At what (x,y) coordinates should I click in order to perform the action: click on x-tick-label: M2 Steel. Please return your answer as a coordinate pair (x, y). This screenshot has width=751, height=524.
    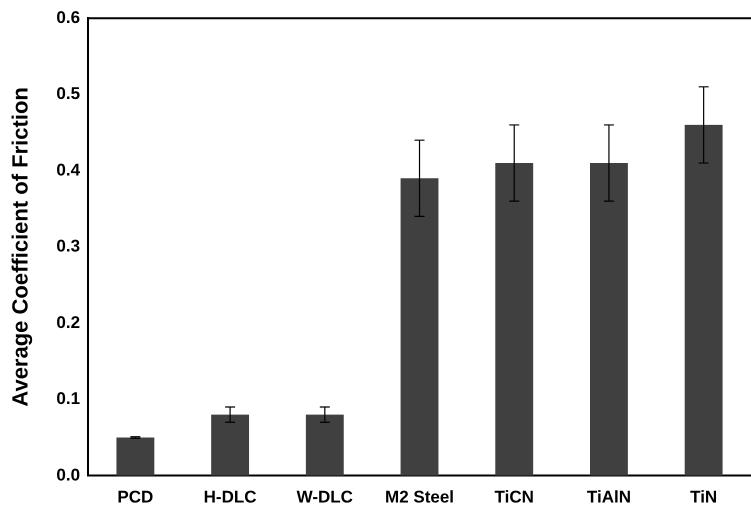
    Looking at the image, I should click on (419, 496).